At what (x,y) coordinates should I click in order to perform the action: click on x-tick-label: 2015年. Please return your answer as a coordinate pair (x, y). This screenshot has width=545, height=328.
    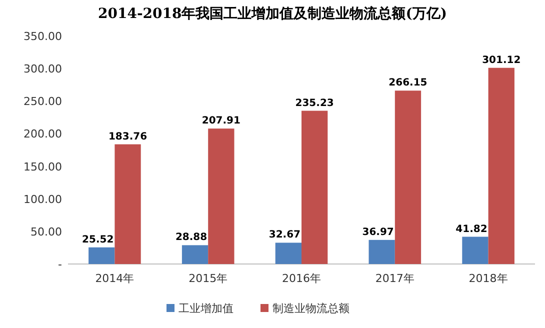
    Looking at the image, I should click on (208, 278).